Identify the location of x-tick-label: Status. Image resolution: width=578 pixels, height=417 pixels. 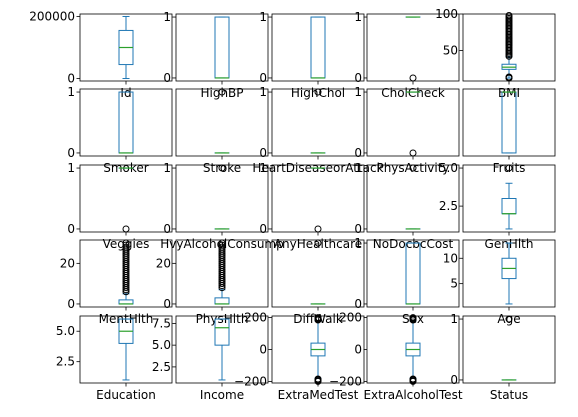
(509, 395).